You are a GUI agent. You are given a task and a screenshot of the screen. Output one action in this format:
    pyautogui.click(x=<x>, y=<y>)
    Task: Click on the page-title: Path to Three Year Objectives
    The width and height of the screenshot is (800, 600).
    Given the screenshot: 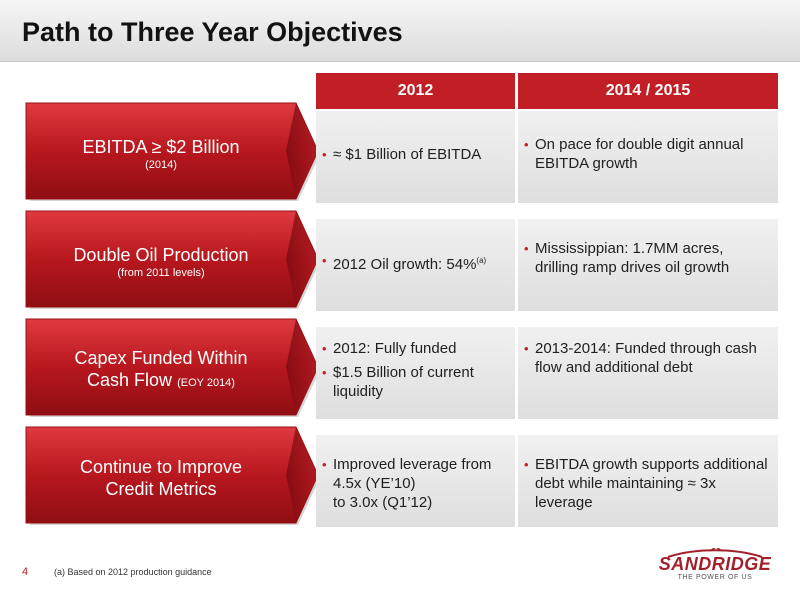 What is the action you would take?
    pyautogui.click(x=212, y=32)
    